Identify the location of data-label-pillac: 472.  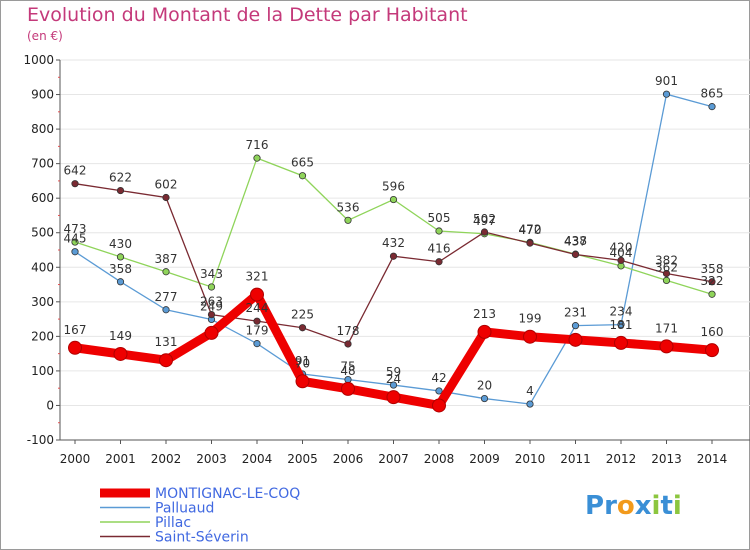
(530, 229).